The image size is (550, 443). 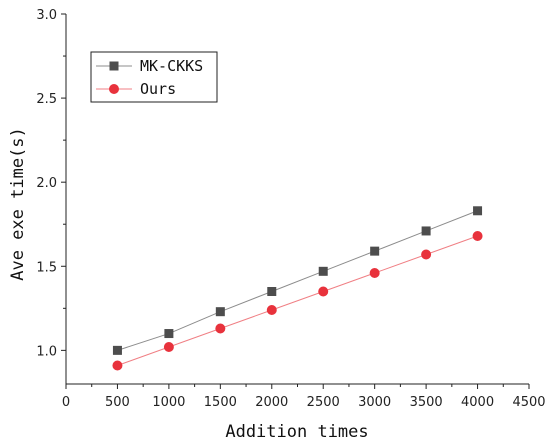 I want to click on legend: MK-CKKS Ours, so click(x=154, y=77).